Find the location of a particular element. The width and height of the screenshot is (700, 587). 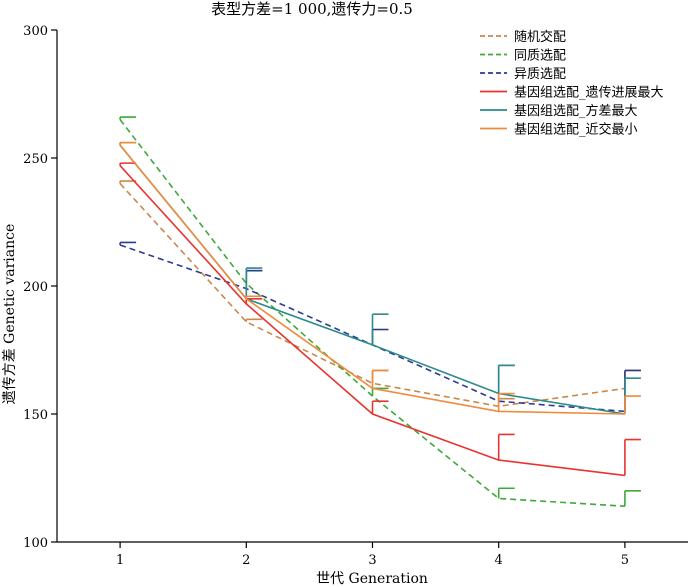

chart-title: 表型方差=1 000,遗传力=0.5 is located at coordinates (312, 9).